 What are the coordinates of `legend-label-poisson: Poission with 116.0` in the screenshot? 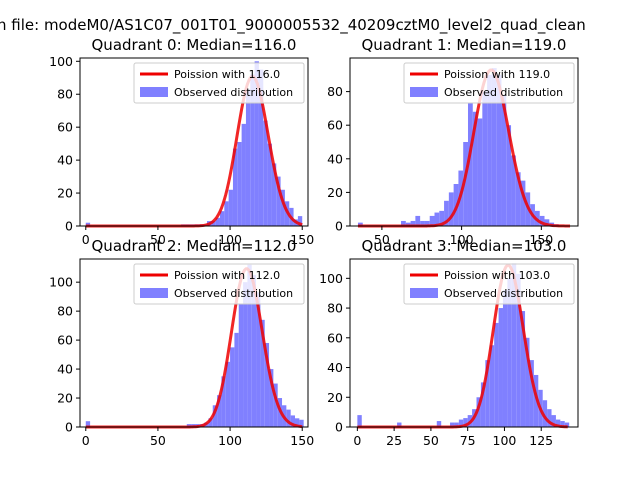 It's located at (227, 74).